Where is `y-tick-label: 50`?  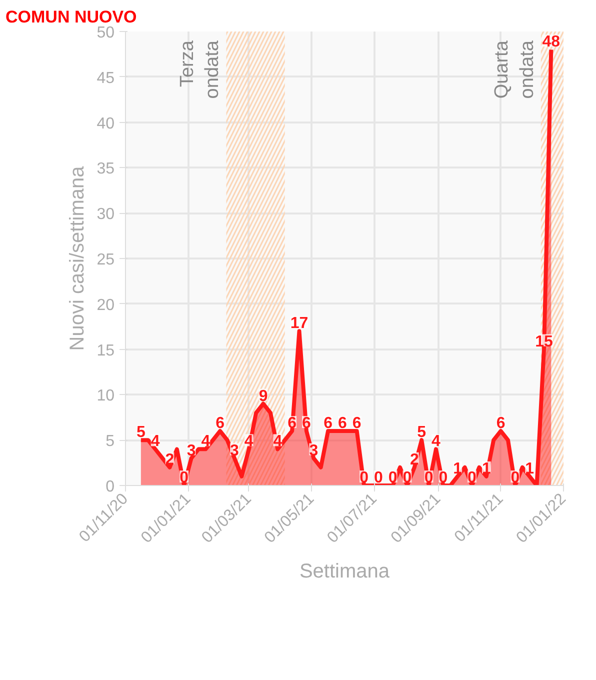
y-tick-label: 50 is located at coordinates (105, 33).